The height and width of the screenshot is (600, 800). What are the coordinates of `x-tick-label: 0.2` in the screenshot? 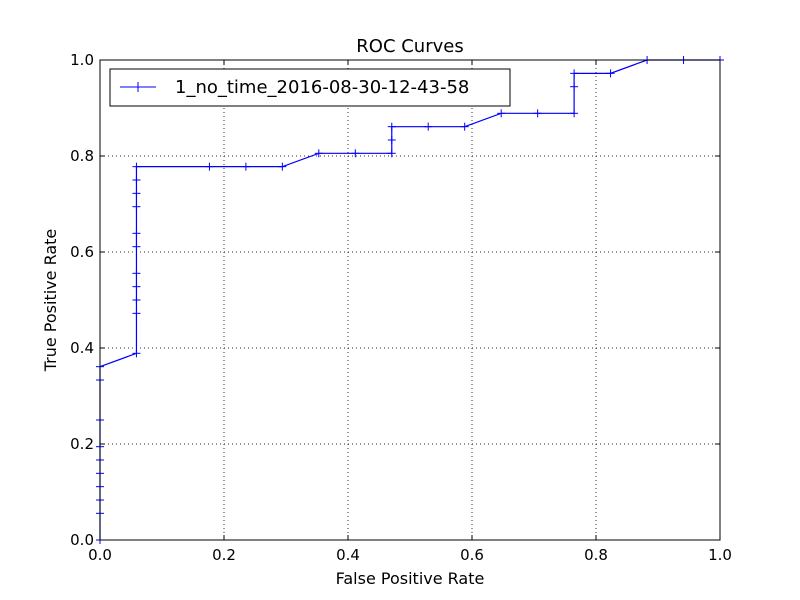 It's located at (224, 555).